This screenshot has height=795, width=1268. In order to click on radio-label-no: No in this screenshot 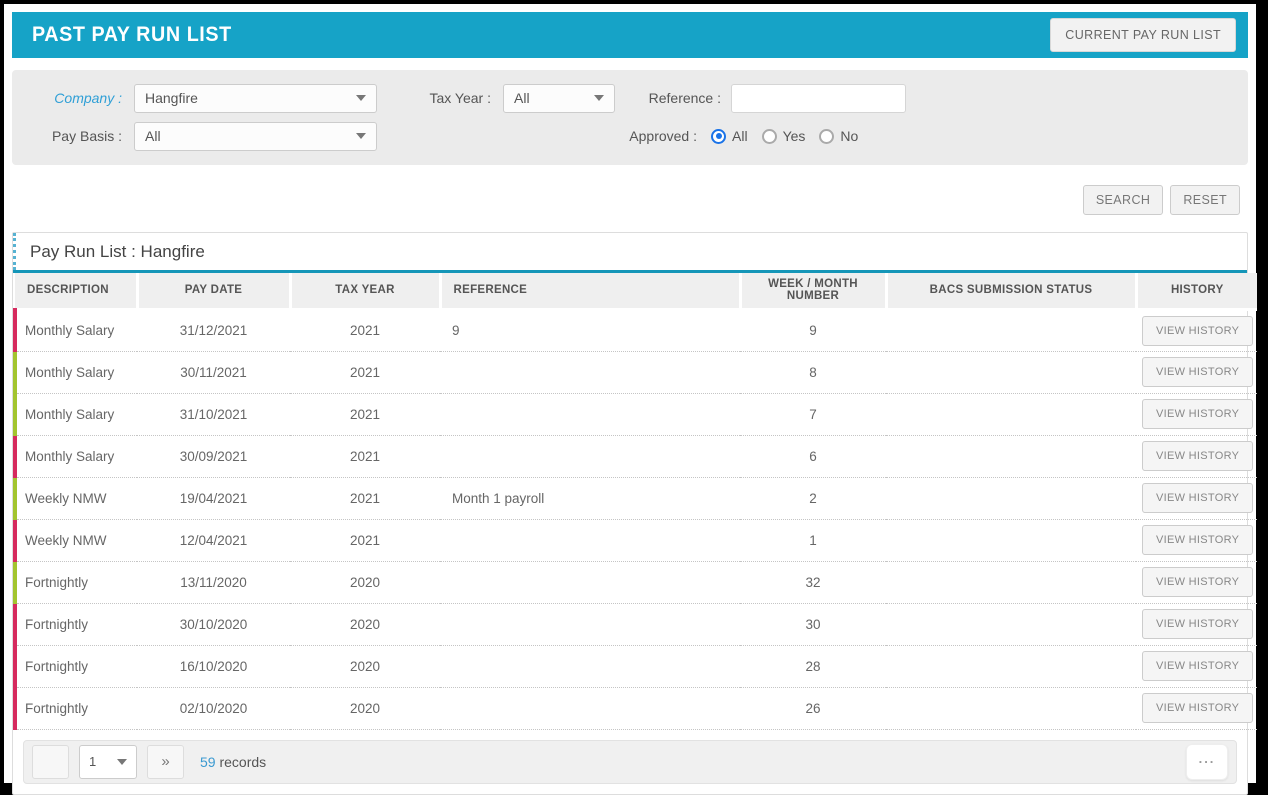, I will do `click(849, 136)`.